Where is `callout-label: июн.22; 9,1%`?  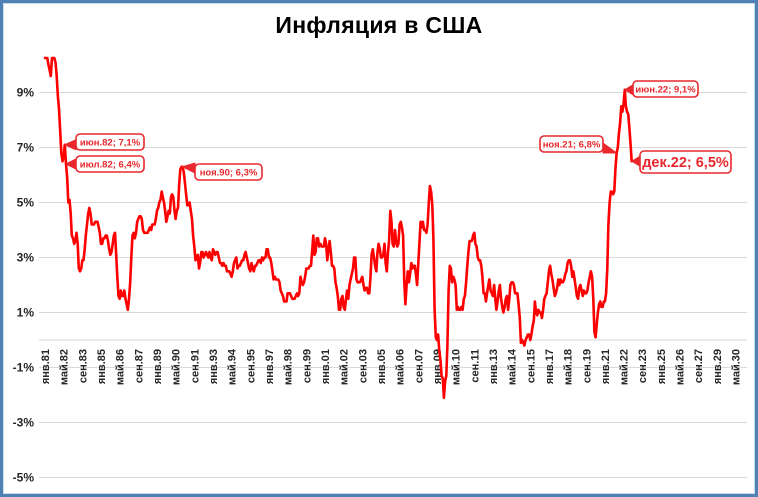
callout-label: июн.22; 9,1% is located at coordinates (665, 90).